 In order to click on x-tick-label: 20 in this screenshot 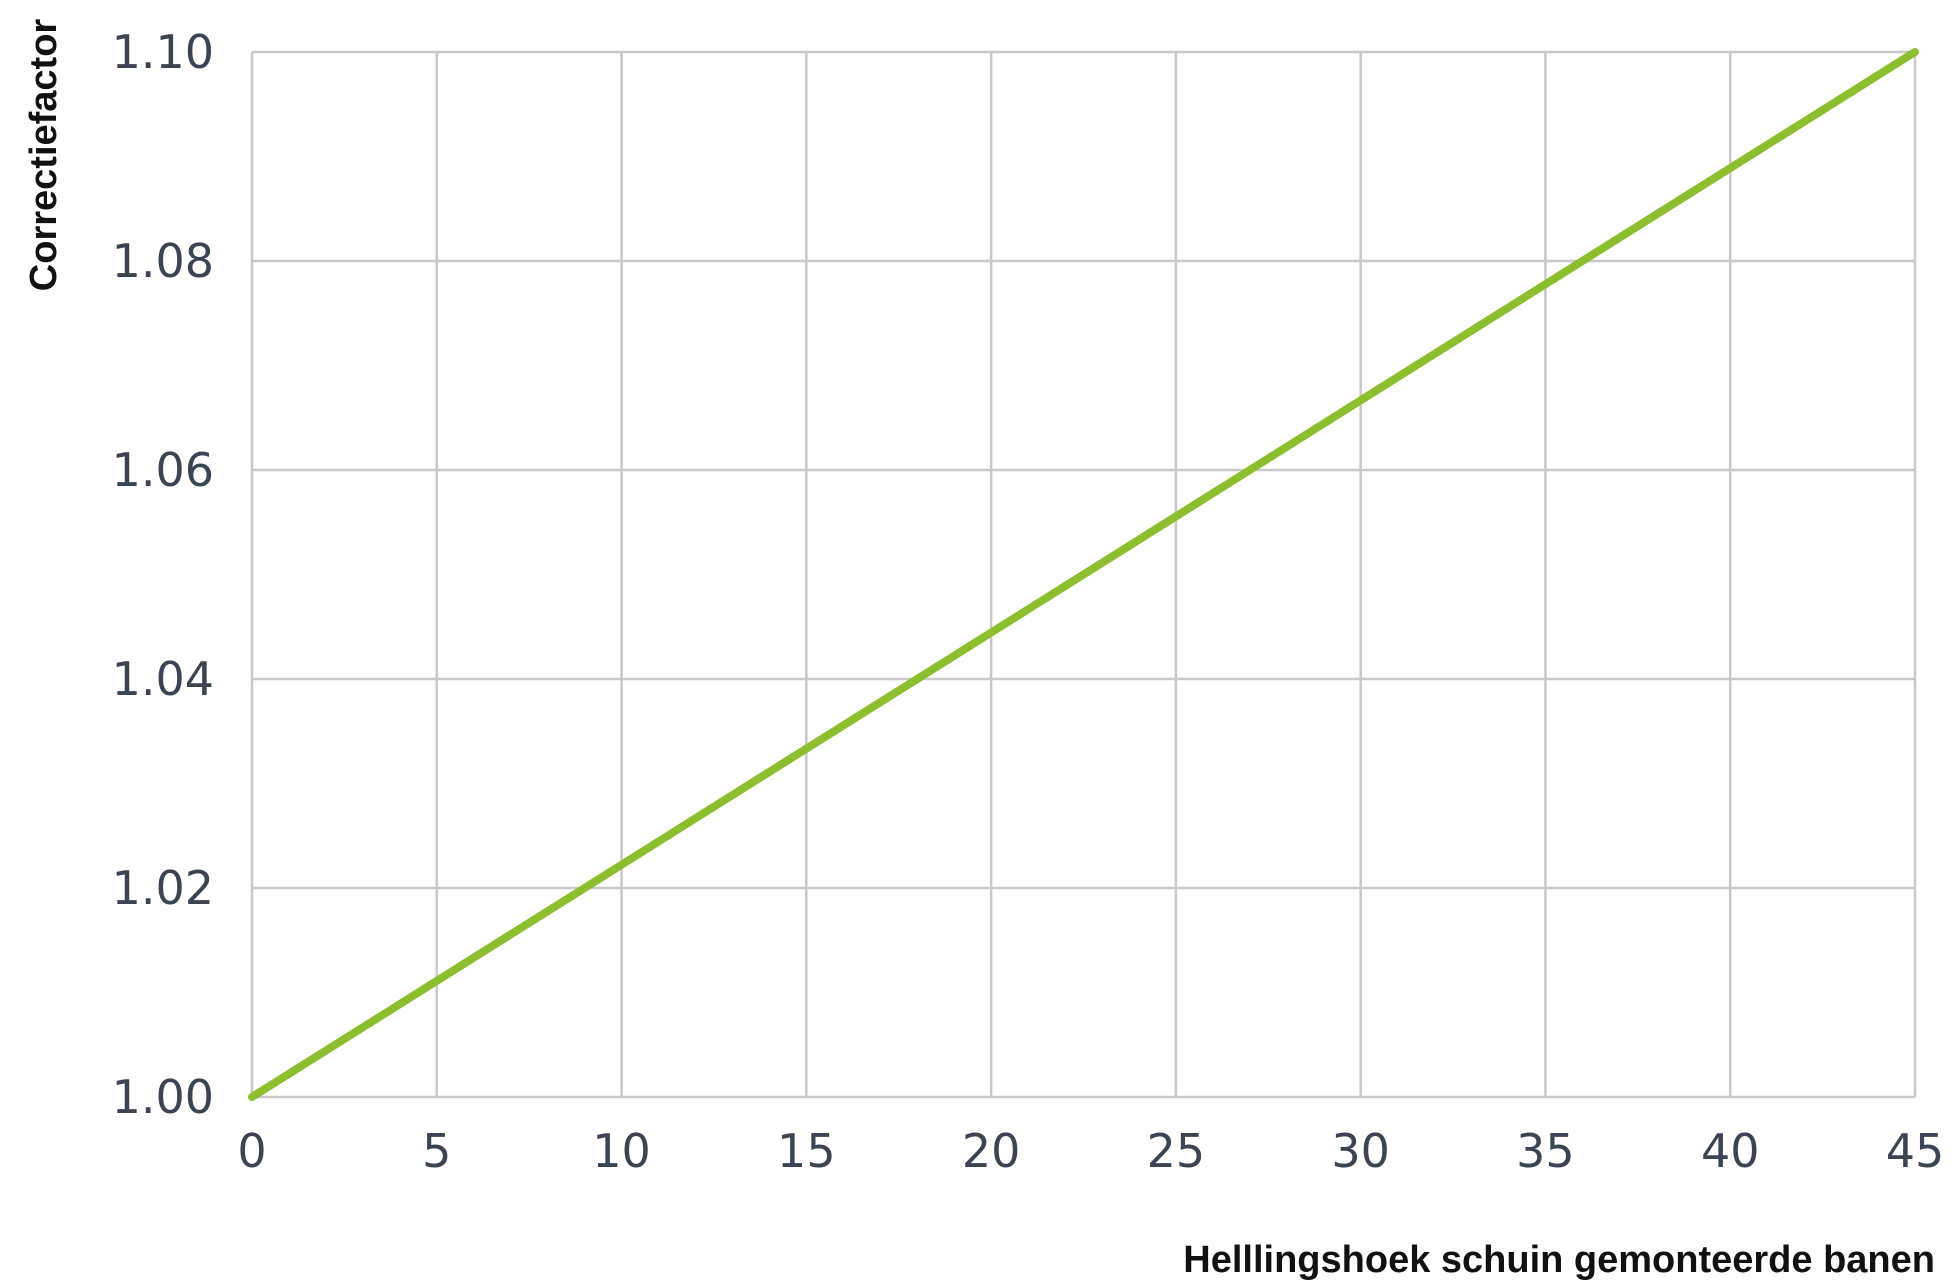, I will do `click(991, 1151)`.